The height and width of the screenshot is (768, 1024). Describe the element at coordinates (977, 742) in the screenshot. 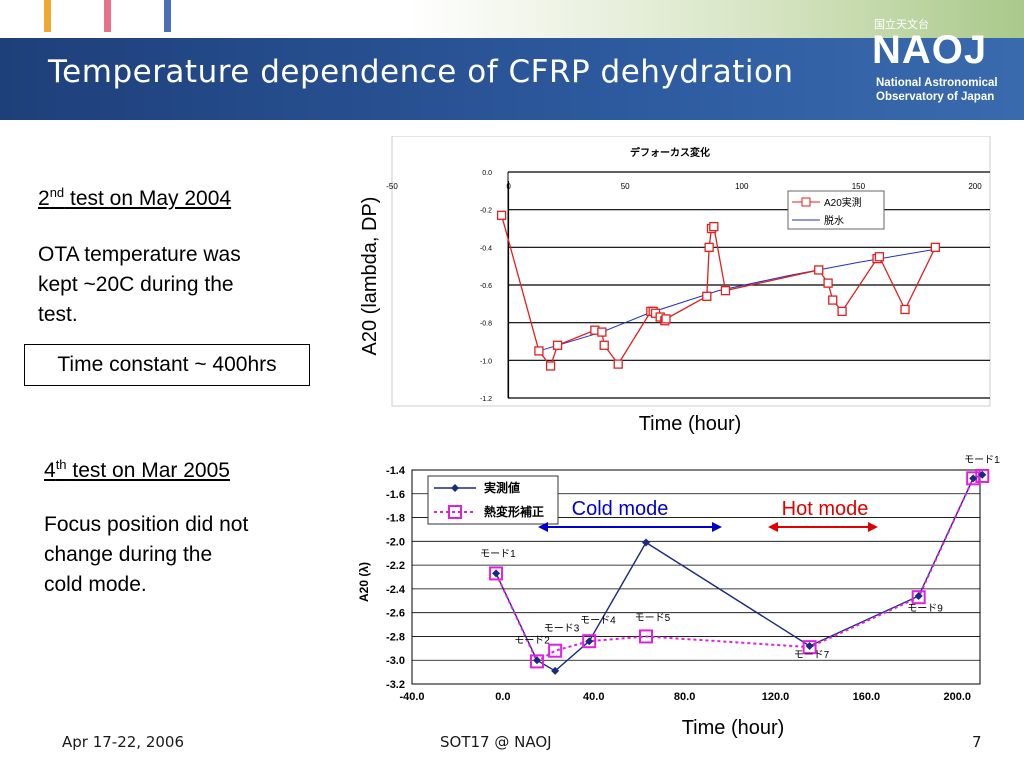

I see `footer-page: 7` at that location.